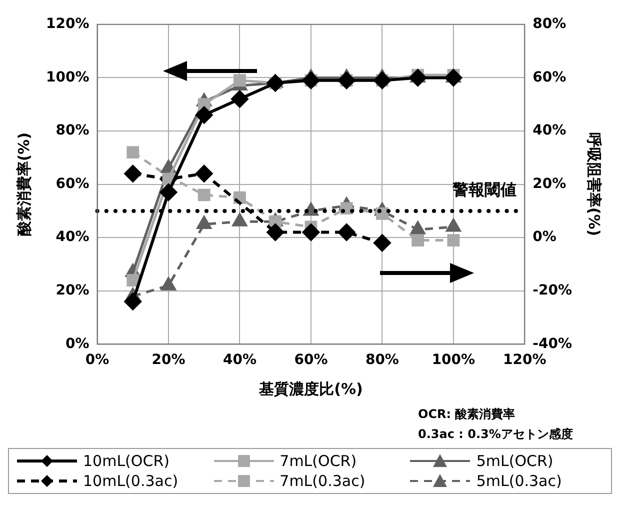  What do you see at coordinates (68, 77) in the screenshot?
I see `y-tick-label: 100%` at bounding box center [68, 77].